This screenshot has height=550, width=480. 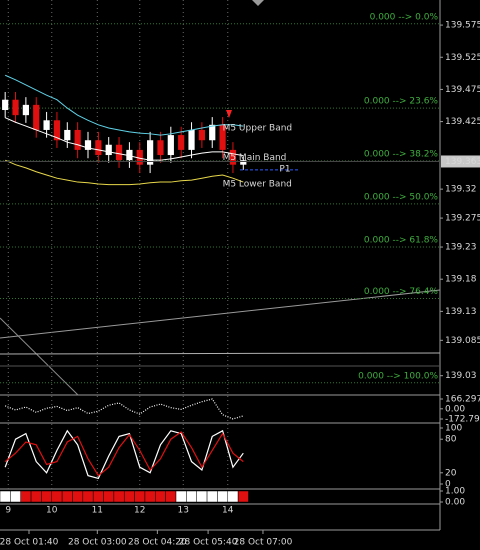 I want to click on x-tick-label: 28 Oct 04:20, so click(x=157, y=543).